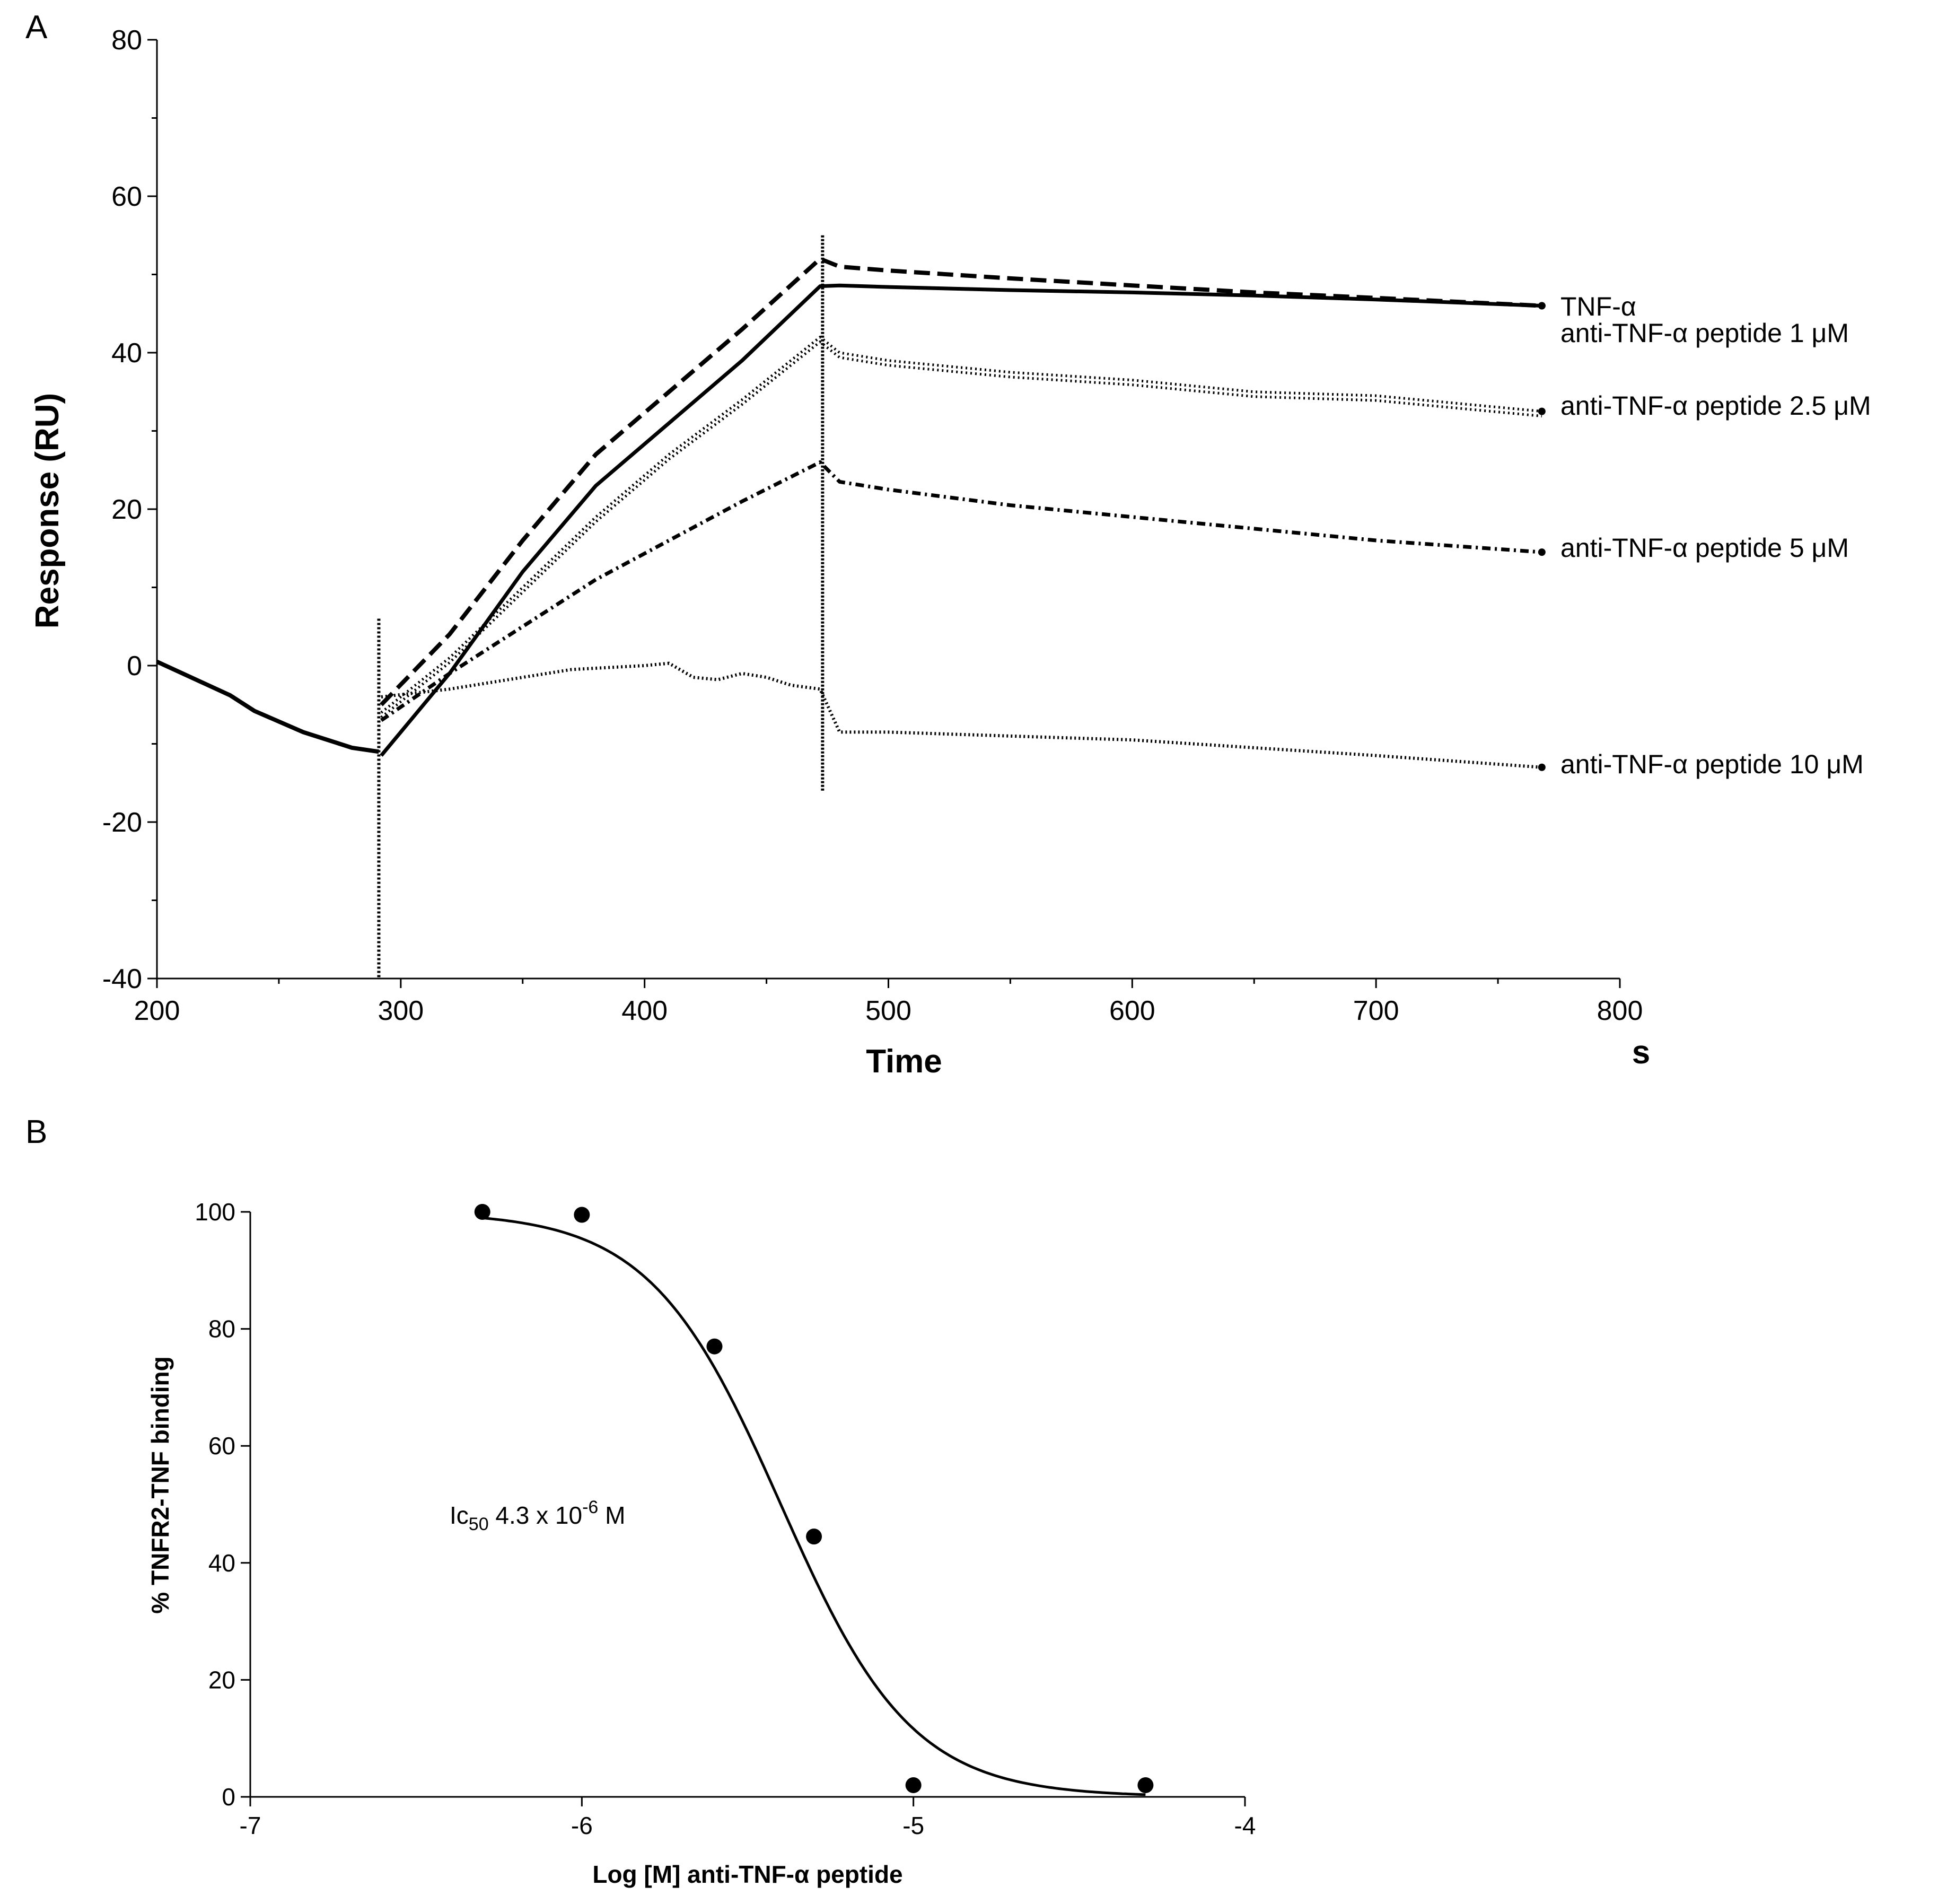 The image size is (1938, 1904). Describe the element at coordinates (228, 1797) in the screenshot. I see `panel-b-y-tick-label: 0` at that location.